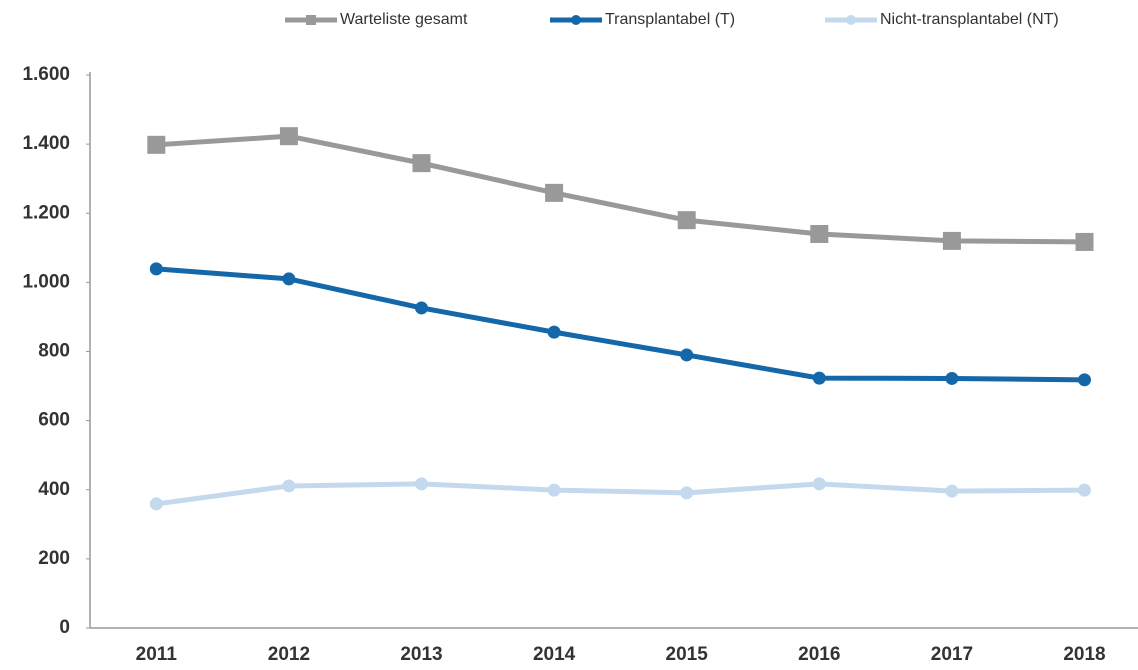 The image size is (1138, 670). What do you see at coordinates (289, 654) in the screenshot?
I see `x-tick-label: 2012` at bounding box center [289, 654].